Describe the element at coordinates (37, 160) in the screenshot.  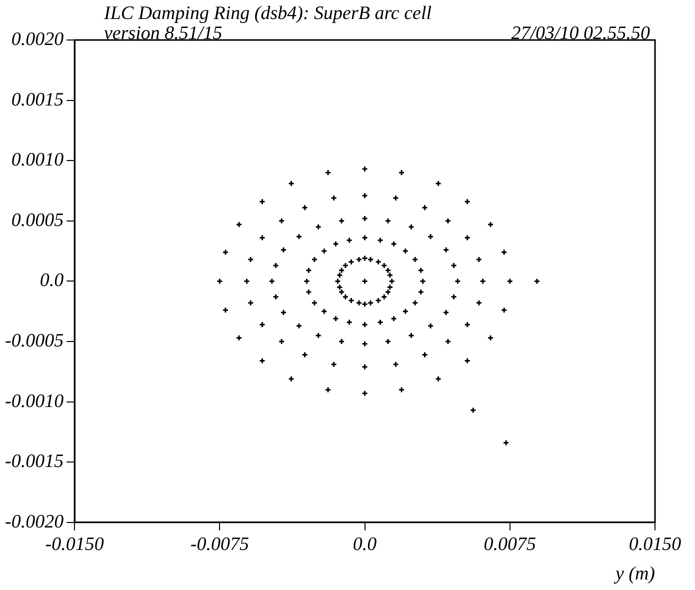
I see `y-tick-label: 0.0010` at that location.